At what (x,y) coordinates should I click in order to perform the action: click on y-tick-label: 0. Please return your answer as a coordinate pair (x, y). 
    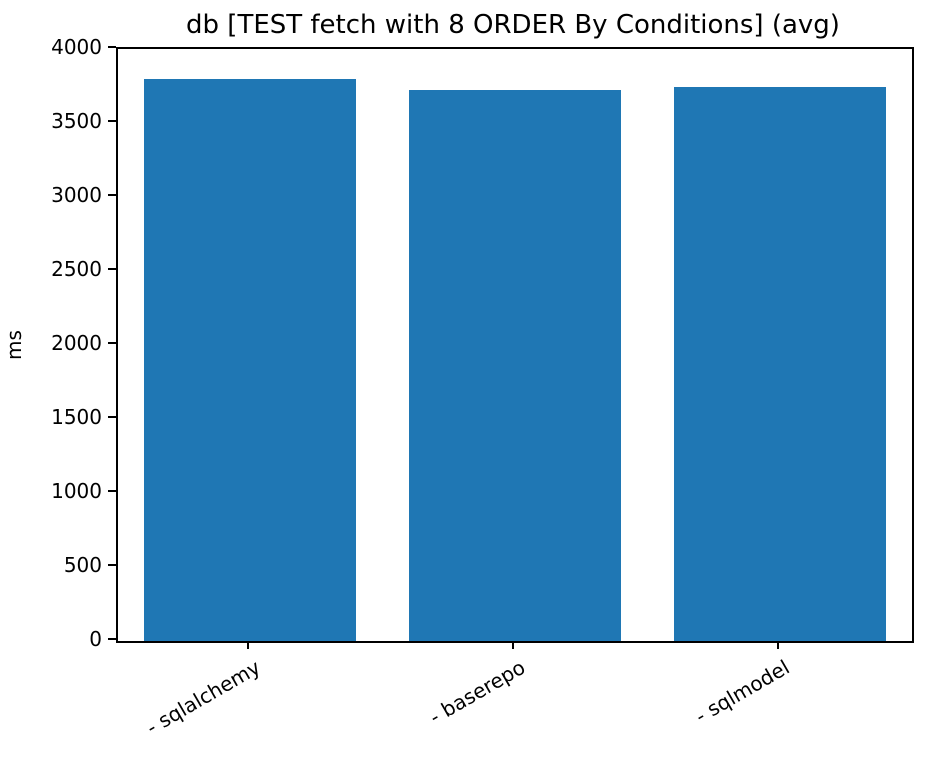
    Looking at the image, I should click on (95, 639).